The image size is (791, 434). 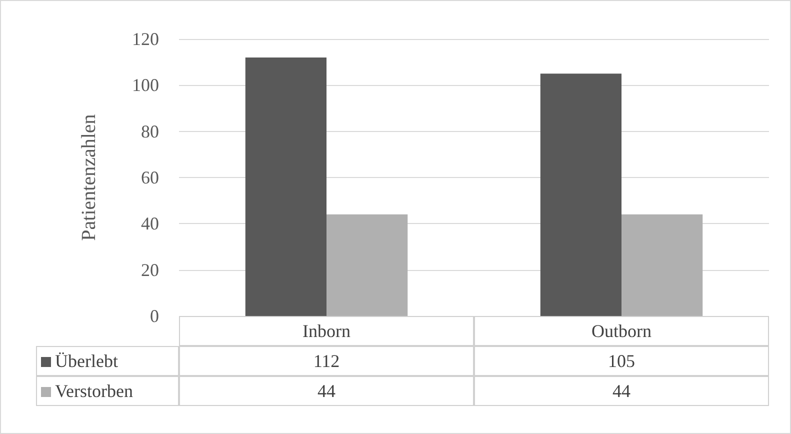 I want to click on y-tick-label: 0, so click(x=154, y=316).